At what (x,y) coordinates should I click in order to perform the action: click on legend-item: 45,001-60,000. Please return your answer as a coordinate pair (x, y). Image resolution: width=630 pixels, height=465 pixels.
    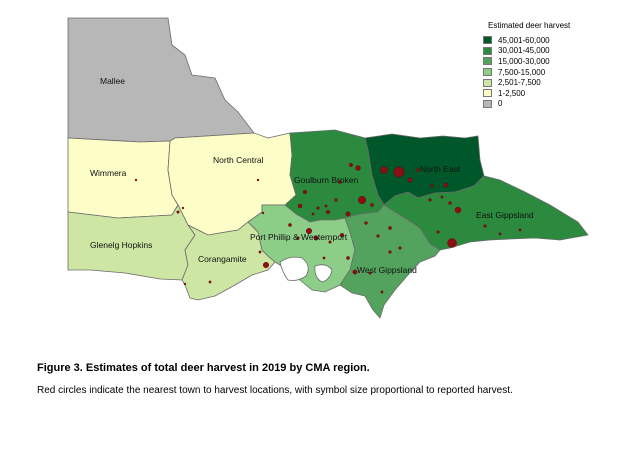
    Looking at the image, I should click on (526, 40).